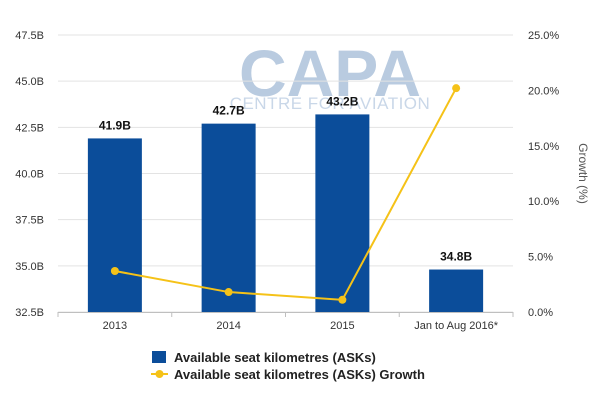 This screenshot has width=600, height=400. What do you see at coordinates (159, 374) in the screenshot?
I see `legend-line-marker` at bounding box center [159, 374].